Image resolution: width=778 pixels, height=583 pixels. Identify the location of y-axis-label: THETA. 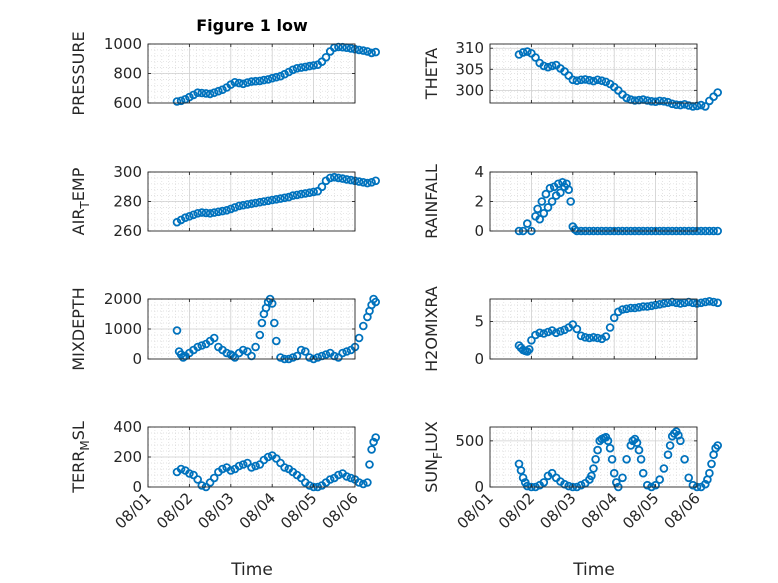
(431, 74).